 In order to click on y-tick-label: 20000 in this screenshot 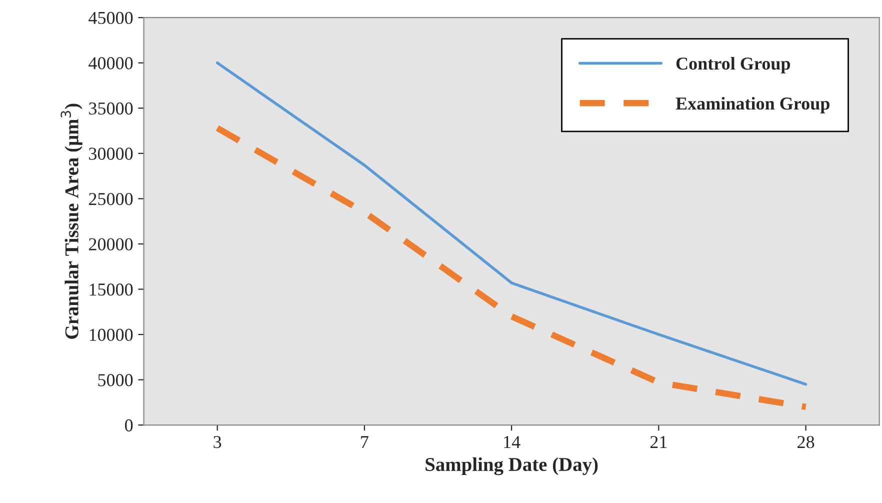, I will do `click(111, 244)`.